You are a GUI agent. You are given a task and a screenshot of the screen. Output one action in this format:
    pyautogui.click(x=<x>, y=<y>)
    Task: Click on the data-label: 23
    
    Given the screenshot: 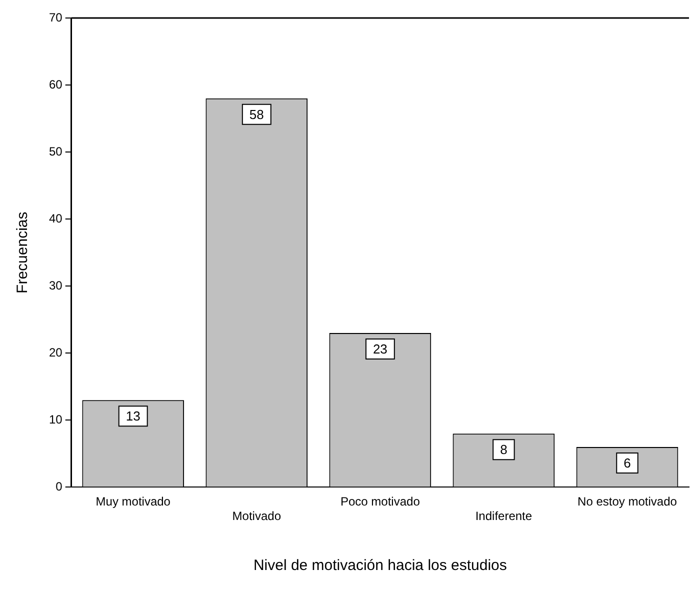 What is the action you would take?
    pyautogui.click(x=380, y=349)
    